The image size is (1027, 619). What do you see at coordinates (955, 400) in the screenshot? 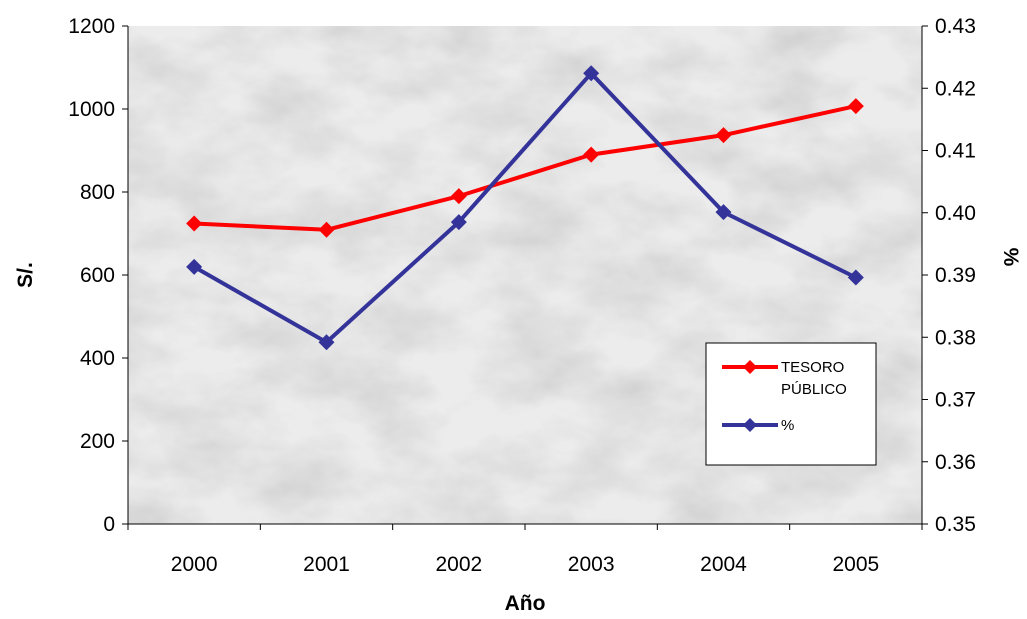
I see `y-right-tick-label: 0.37` at bounding box center [955, 400].